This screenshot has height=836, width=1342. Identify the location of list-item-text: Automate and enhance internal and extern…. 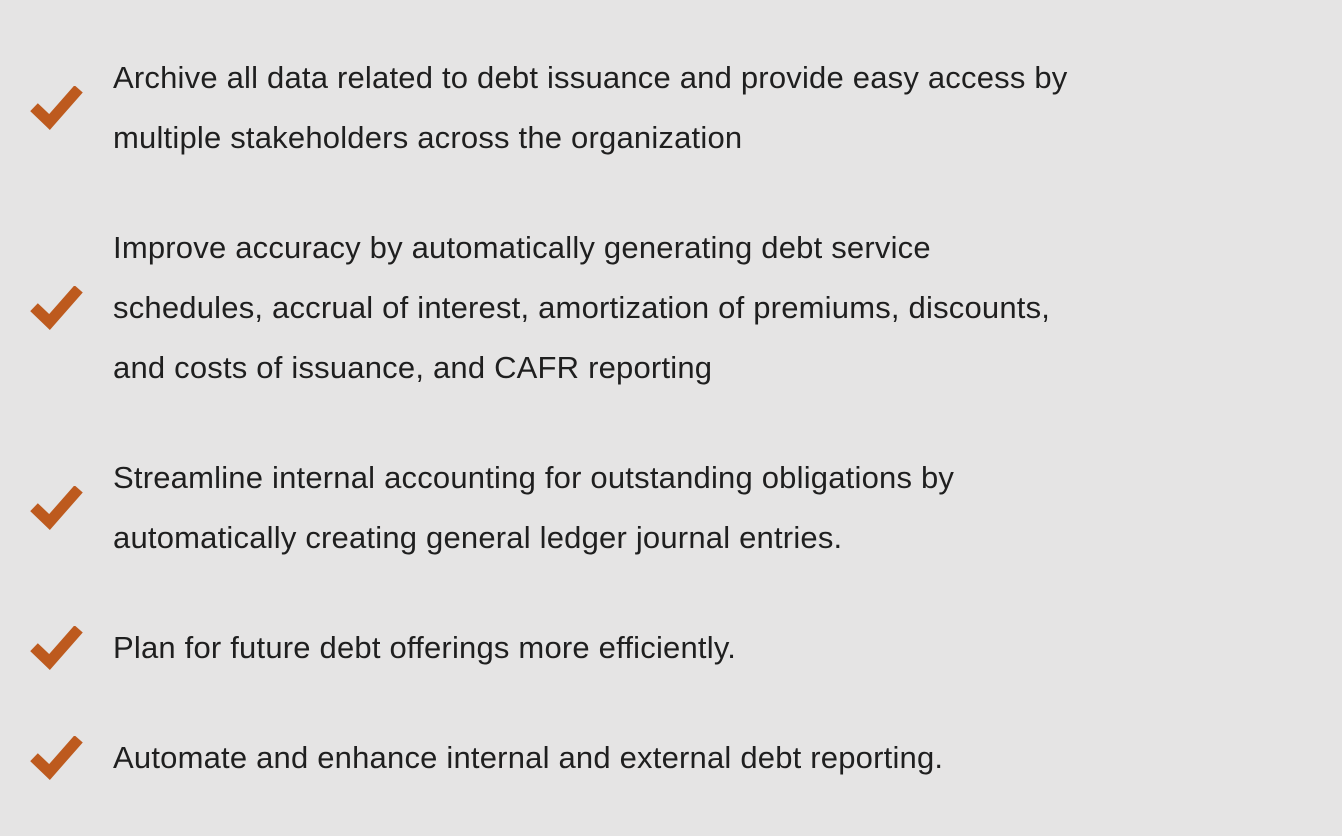
(528, 758).